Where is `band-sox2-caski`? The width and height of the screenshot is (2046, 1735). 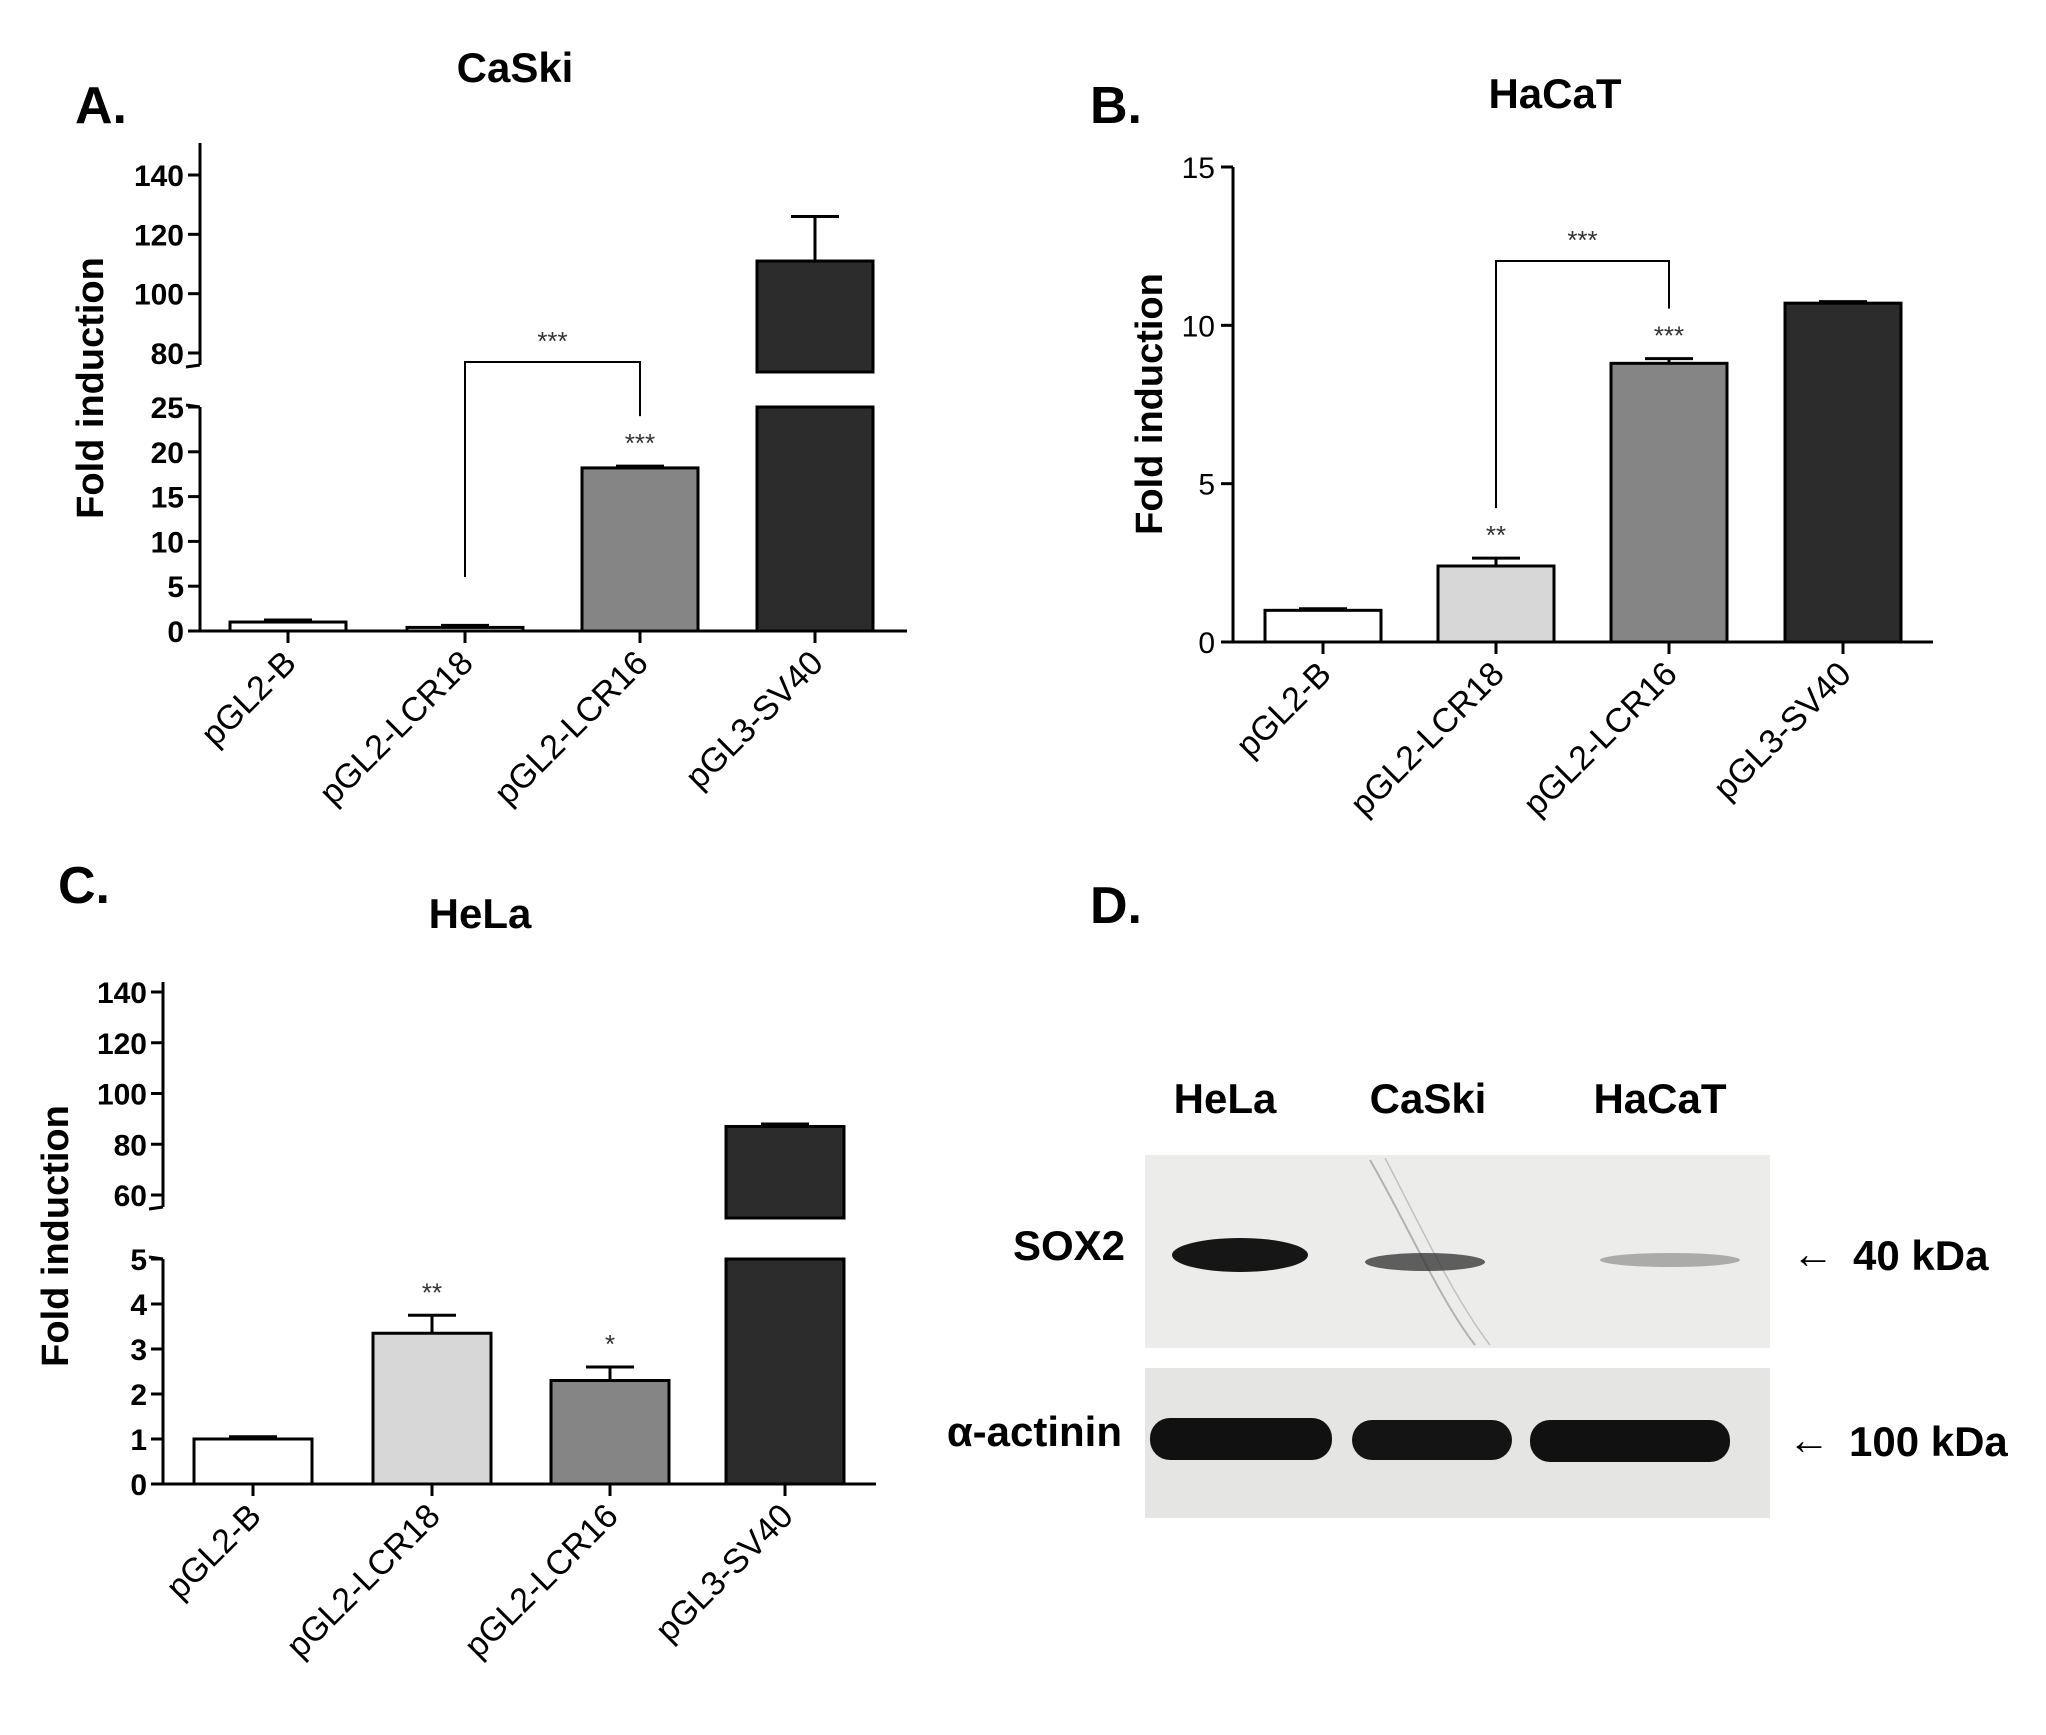 band-sox2-caski is located at coordinates (1425, 1262).